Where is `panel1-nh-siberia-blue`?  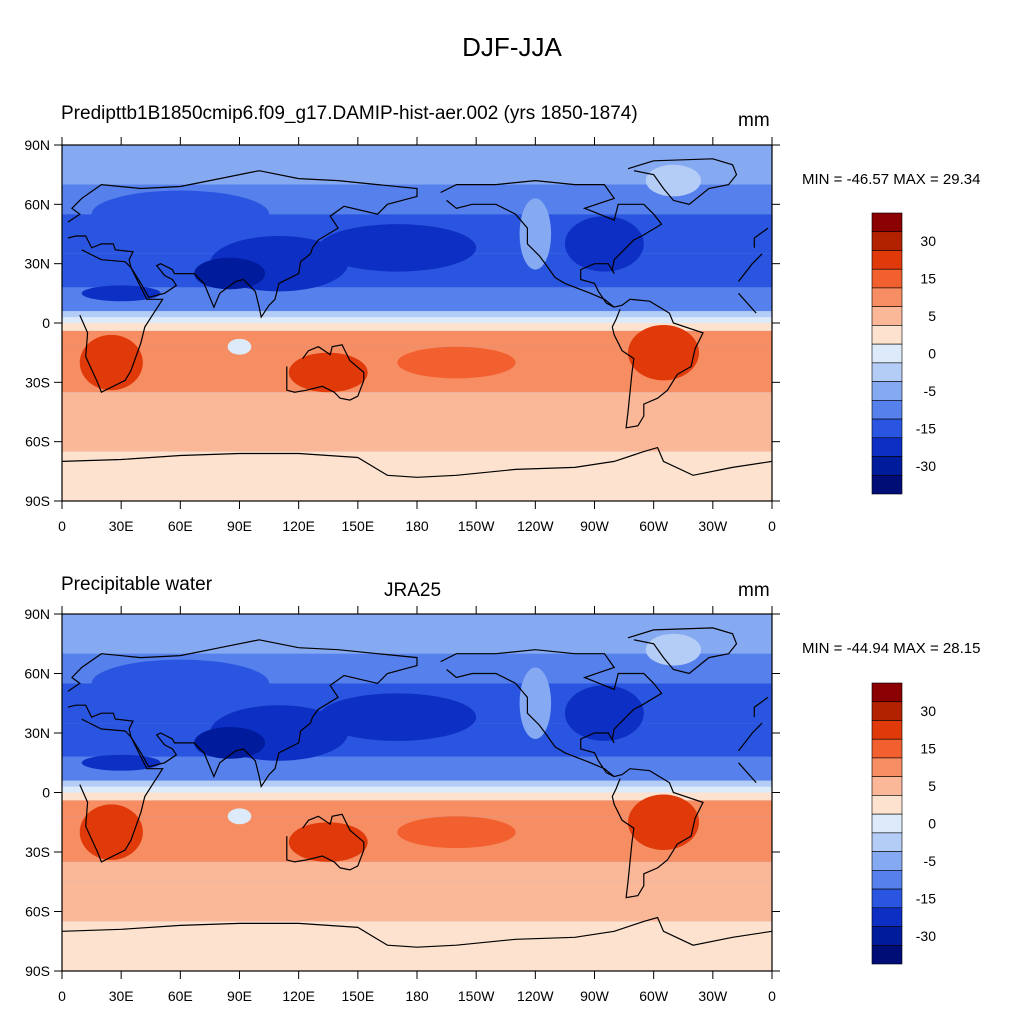
panel1-nh-siberia-blue is located at coordinates (180, 214).